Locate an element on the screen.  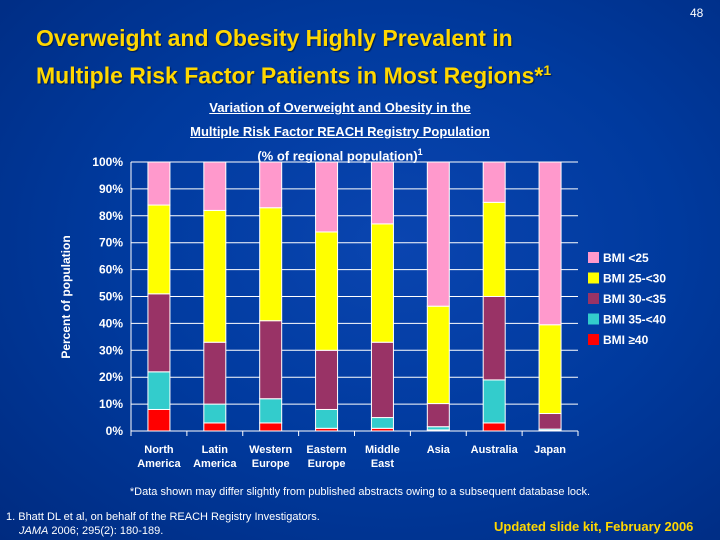
legend-label: BMI ≥40 is located at coordinates (626, 340).